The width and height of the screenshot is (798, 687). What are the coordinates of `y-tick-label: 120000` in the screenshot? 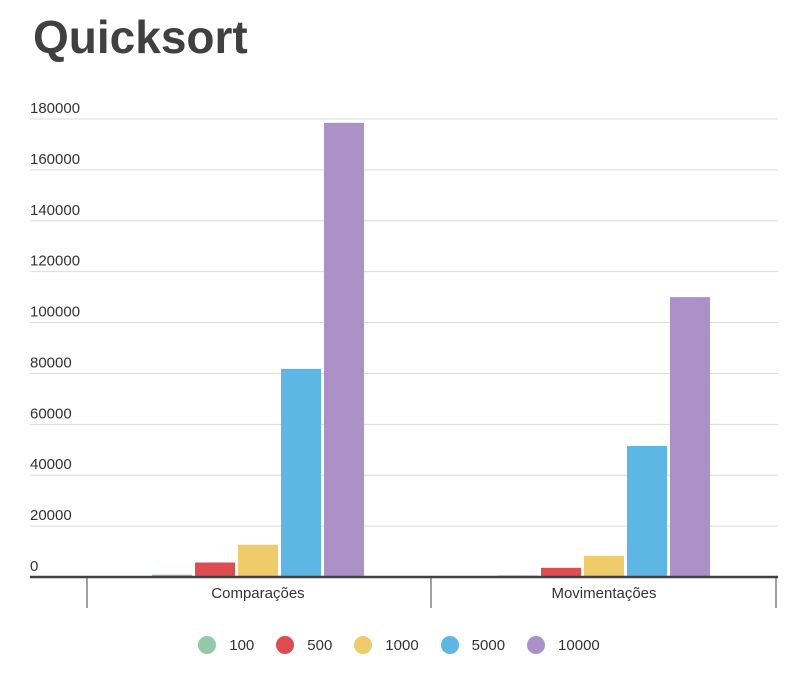 It's located at (55, 261).